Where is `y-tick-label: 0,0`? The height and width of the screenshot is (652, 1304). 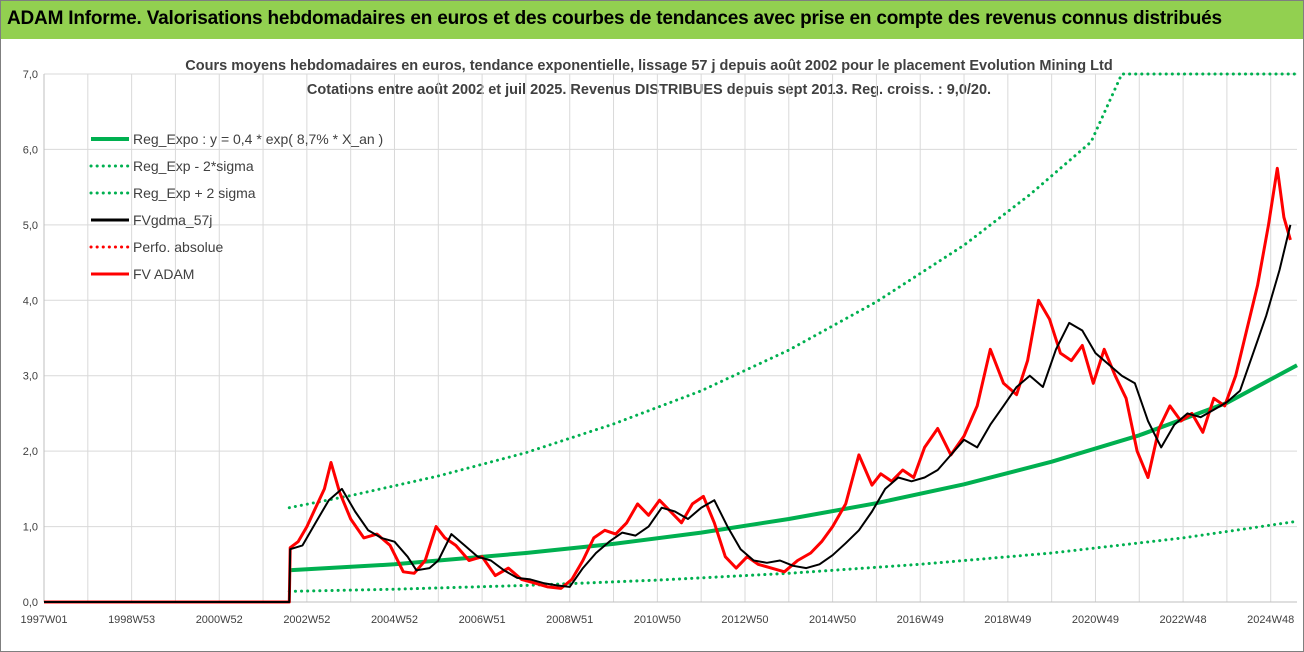
y-tick-label: 0,0 is located at coordinates (30, 603).